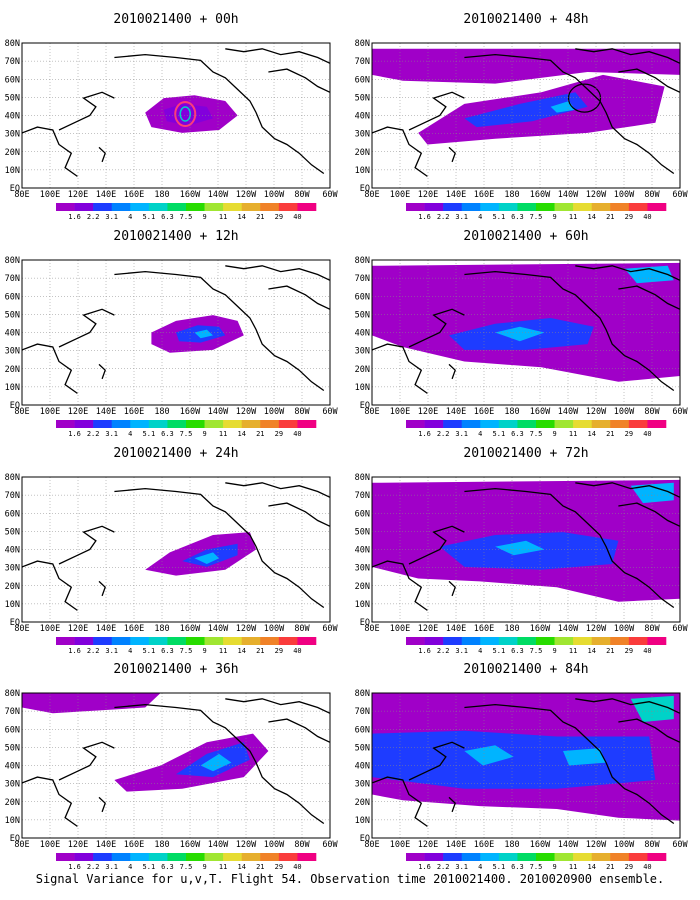 The image size is (700, 900). Describe the element at coordinates (185, 114) in the screenshot. I see `observation-core` at that location.